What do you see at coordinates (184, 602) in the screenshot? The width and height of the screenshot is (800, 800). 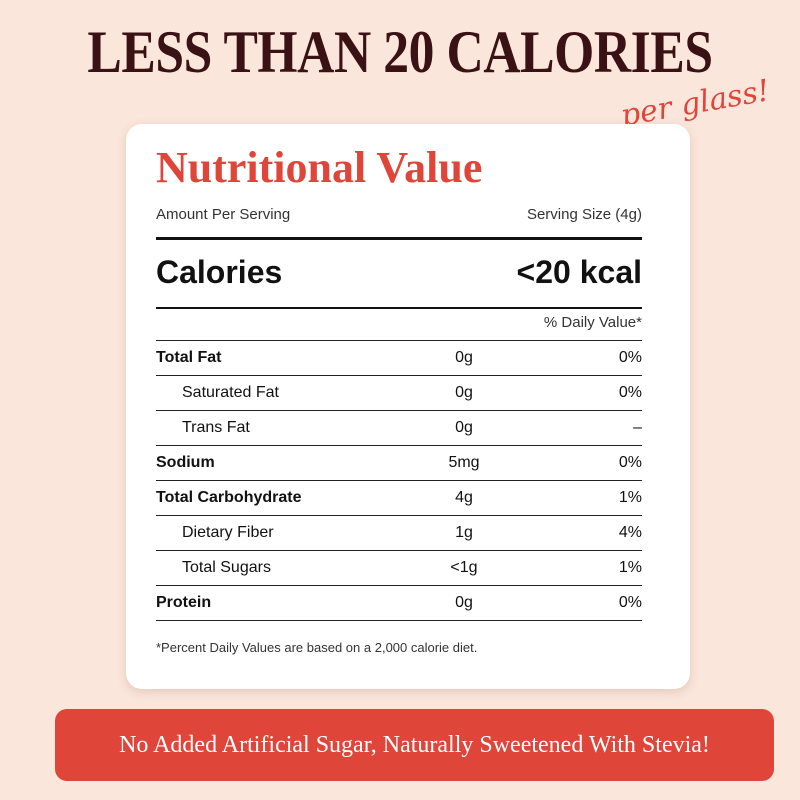 I see `nutrient-label: Protein` at bounding box center [184, 602].